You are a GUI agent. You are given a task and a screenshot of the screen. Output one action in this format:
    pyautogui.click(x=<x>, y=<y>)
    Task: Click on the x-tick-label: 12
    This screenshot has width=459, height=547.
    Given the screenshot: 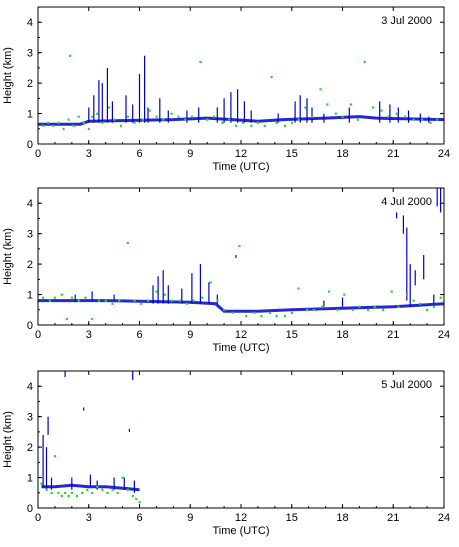 What is the action you would take?
    pyautogui.click(x=241, y=518)
    